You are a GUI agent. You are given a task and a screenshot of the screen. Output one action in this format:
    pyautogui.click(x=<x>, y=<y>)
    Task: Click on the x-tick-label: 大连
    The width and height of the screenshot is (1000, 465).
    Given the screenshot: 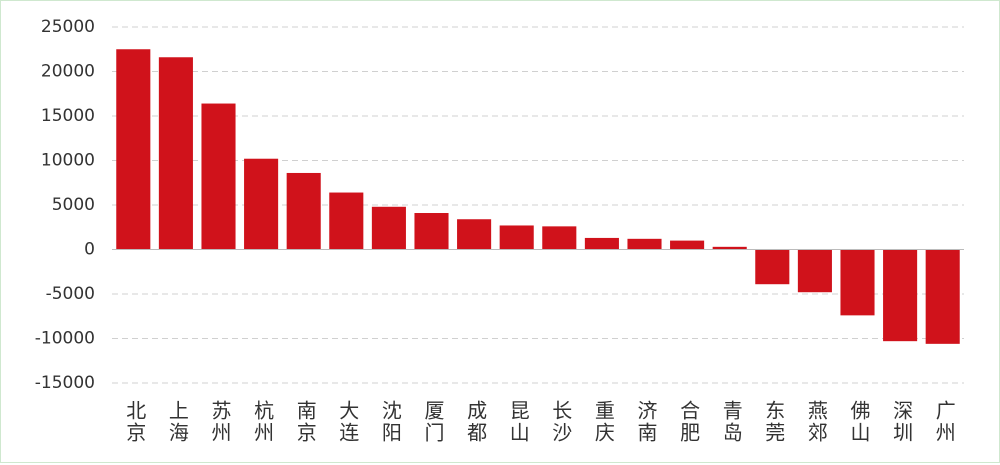 What is the action you would take?
    pyautogui.click(x=348, y=422)
    